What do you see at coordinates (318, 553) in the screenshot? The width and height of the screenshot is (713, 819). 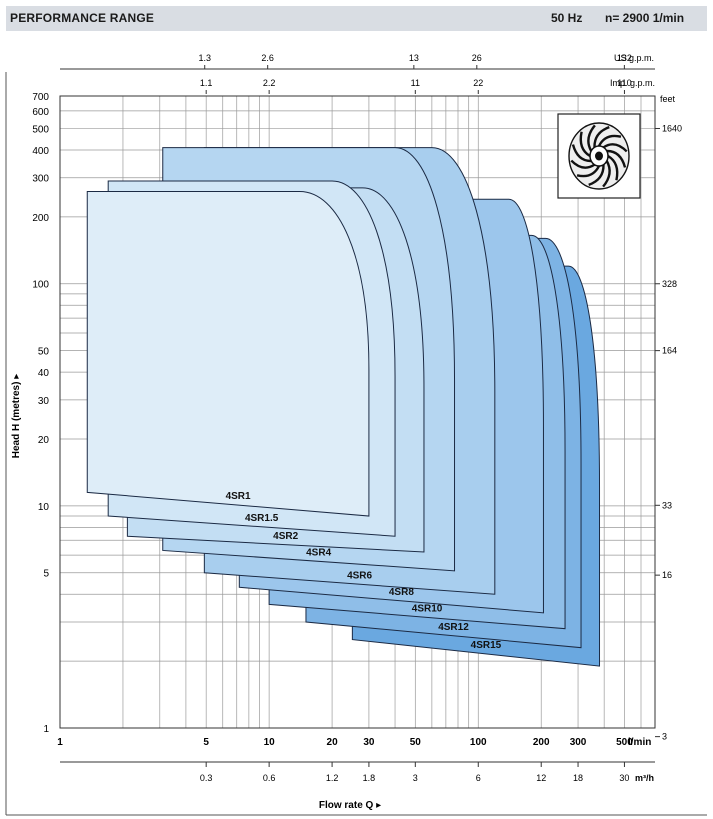 I see `series-label: 4SR4` at bounding box center [318, 553].